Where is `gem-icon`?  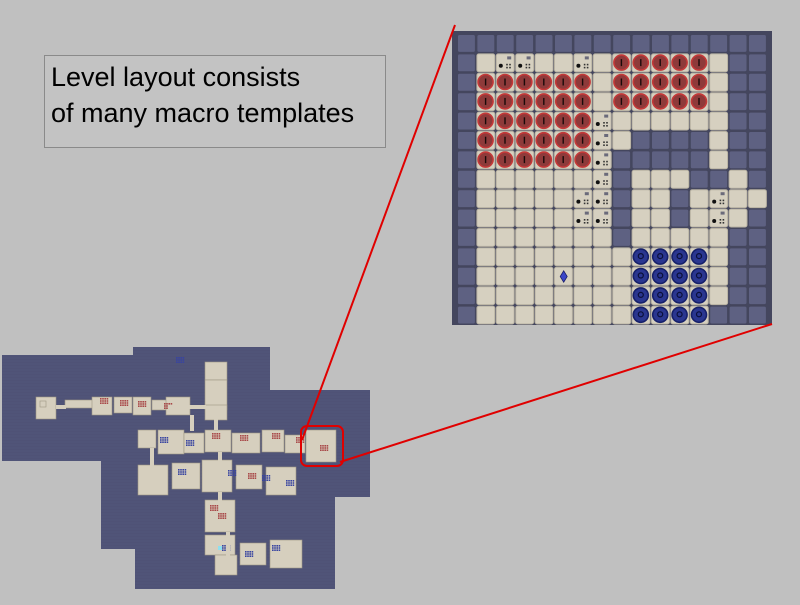
gem-icon is located at coordinates (563, 276).